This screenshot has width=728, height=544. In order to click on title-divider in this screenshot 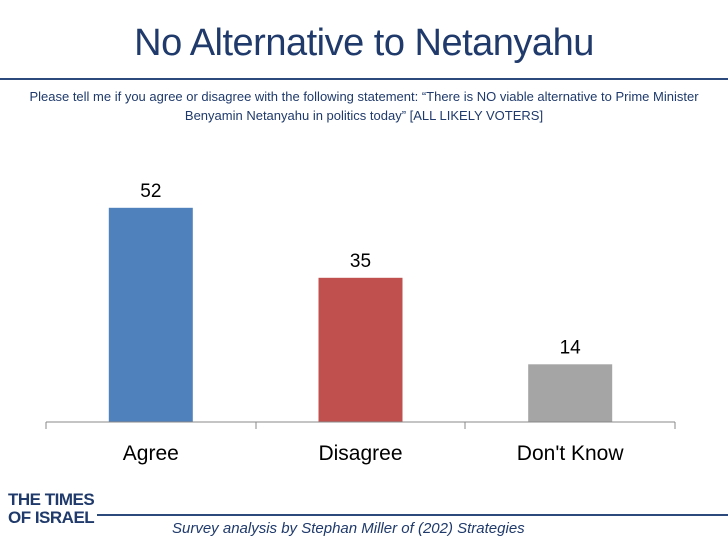, I will do `click(364, 79)`.